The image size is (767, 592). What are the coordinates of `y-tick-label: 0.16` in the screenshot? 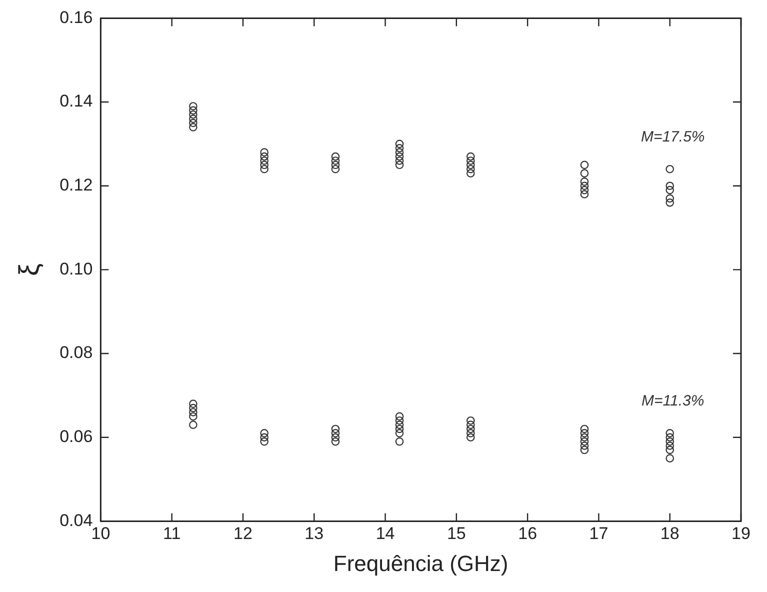 It's located at (76, 17).